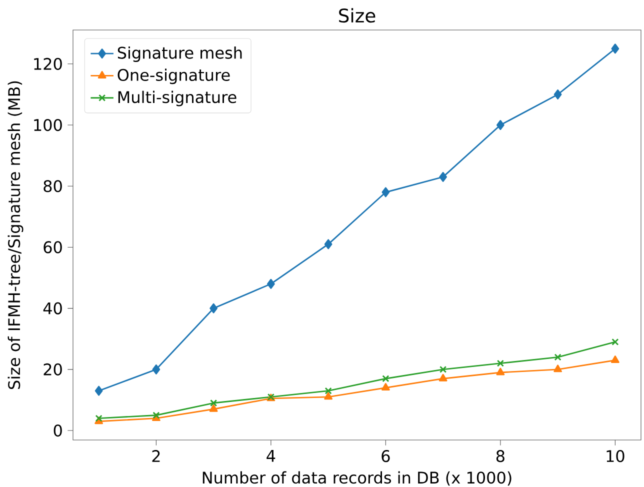 The height and width of the screenshot is (487, 644). What do you see at coordinates (48, 64) in the screenshot?
I see `y-tick-label: 120` at bounding box center [48, 64].